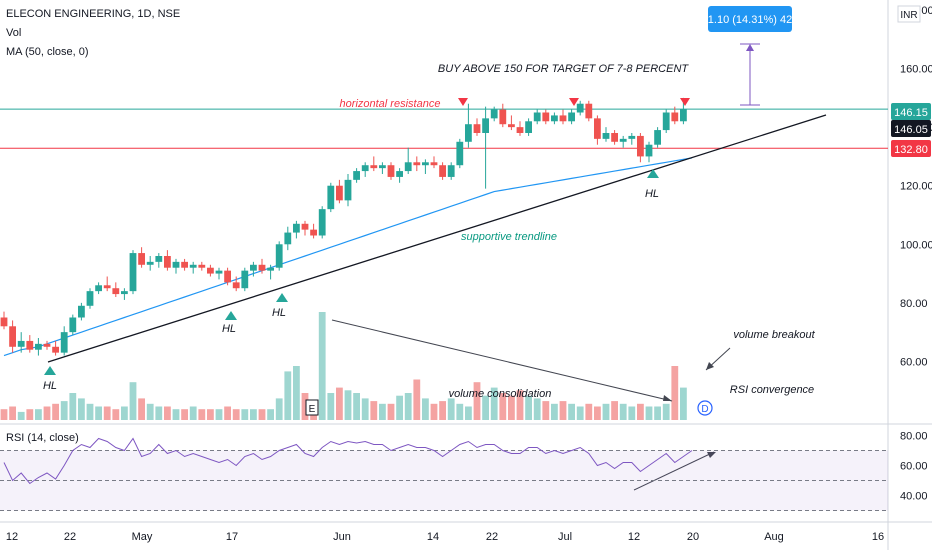 The width and height of the screenshot is (932, 555). Describe the element at coordinates (914, 362) in the screenshot. I see `price-tick: 60.00` at that location.